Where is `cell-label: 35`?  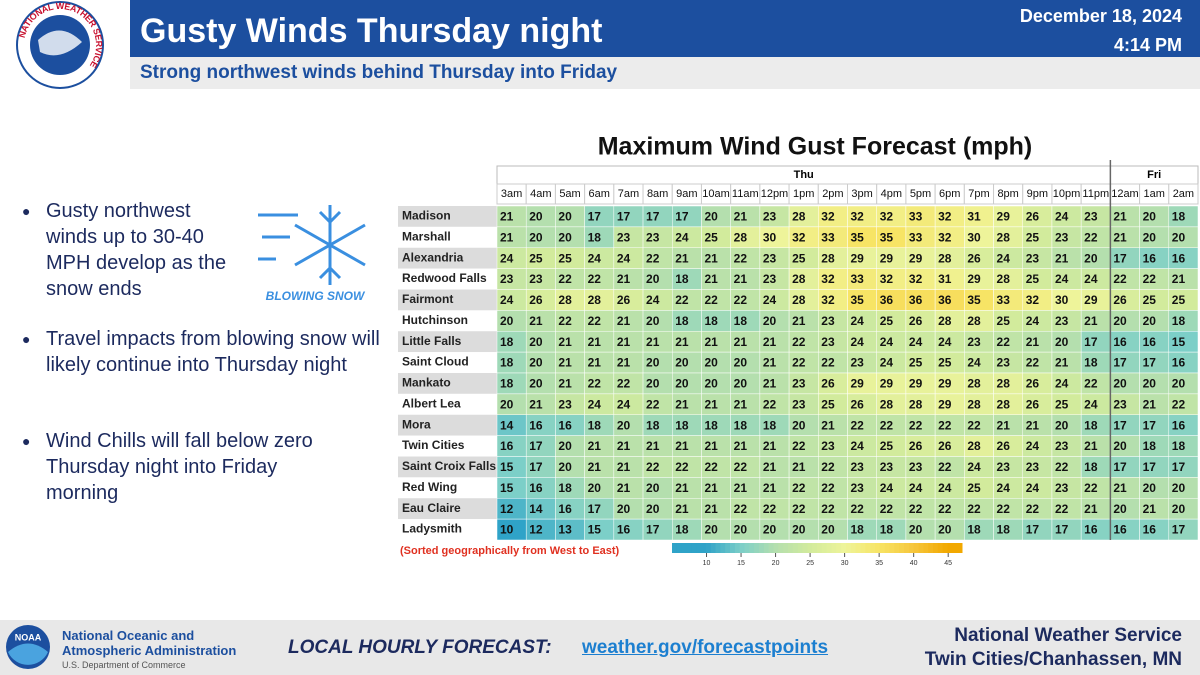
cell-label: 35 is located at coordinates (858, 300).